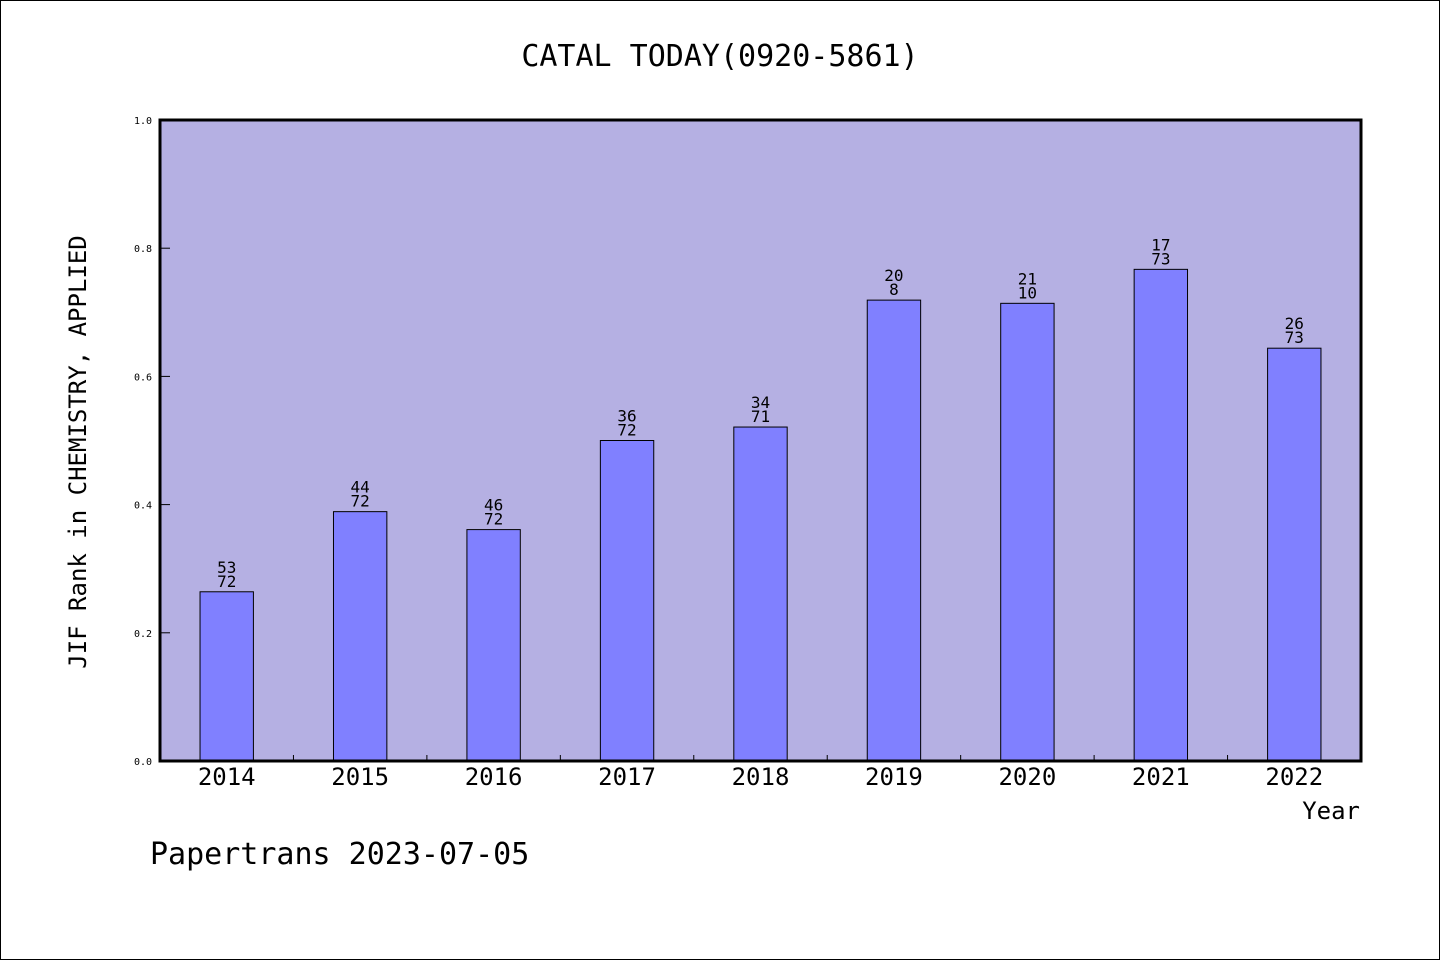 This screenshot has width=1440, height=960. I want to click on x-tick-label-2016: 2016, so click(494, 777).